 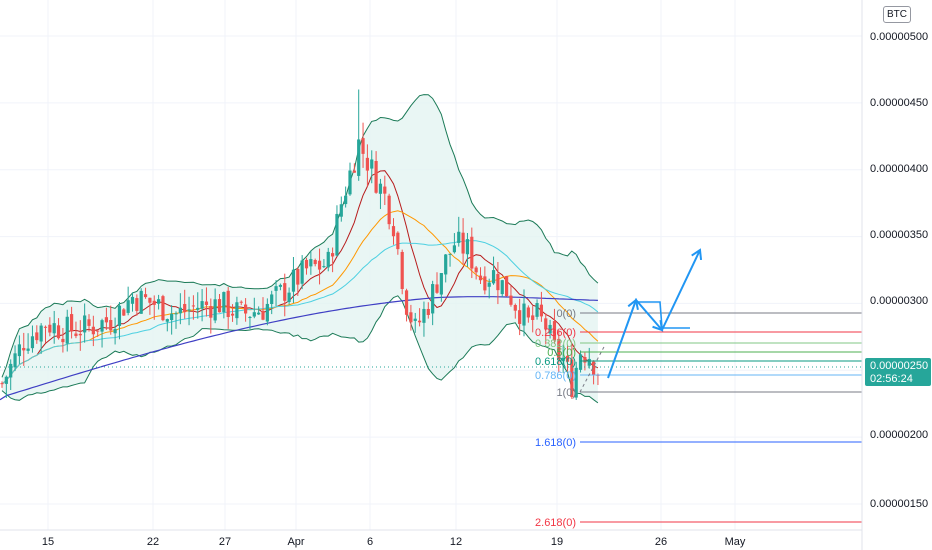 What do you see at coordinates (48, 542) in the screenshot?
I see `time-tick-label: 15` at bounding box center [48, 542].